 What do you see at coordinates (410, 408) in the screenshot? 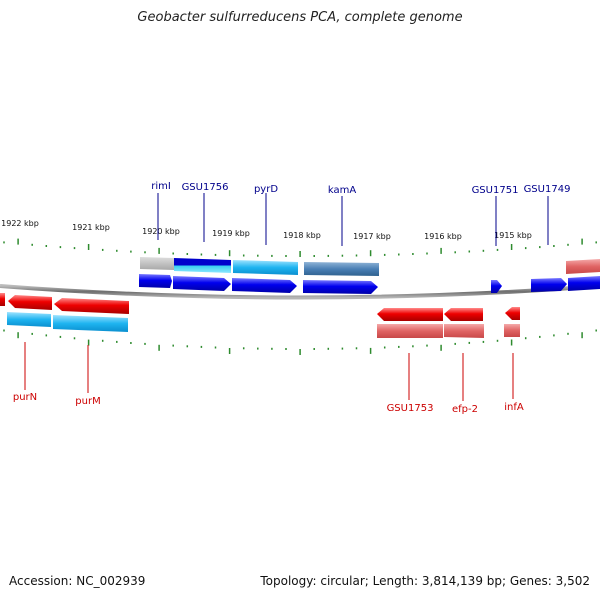
I see `gene-label-GSU1753: GSU1753` at bounding box center [410, 408].